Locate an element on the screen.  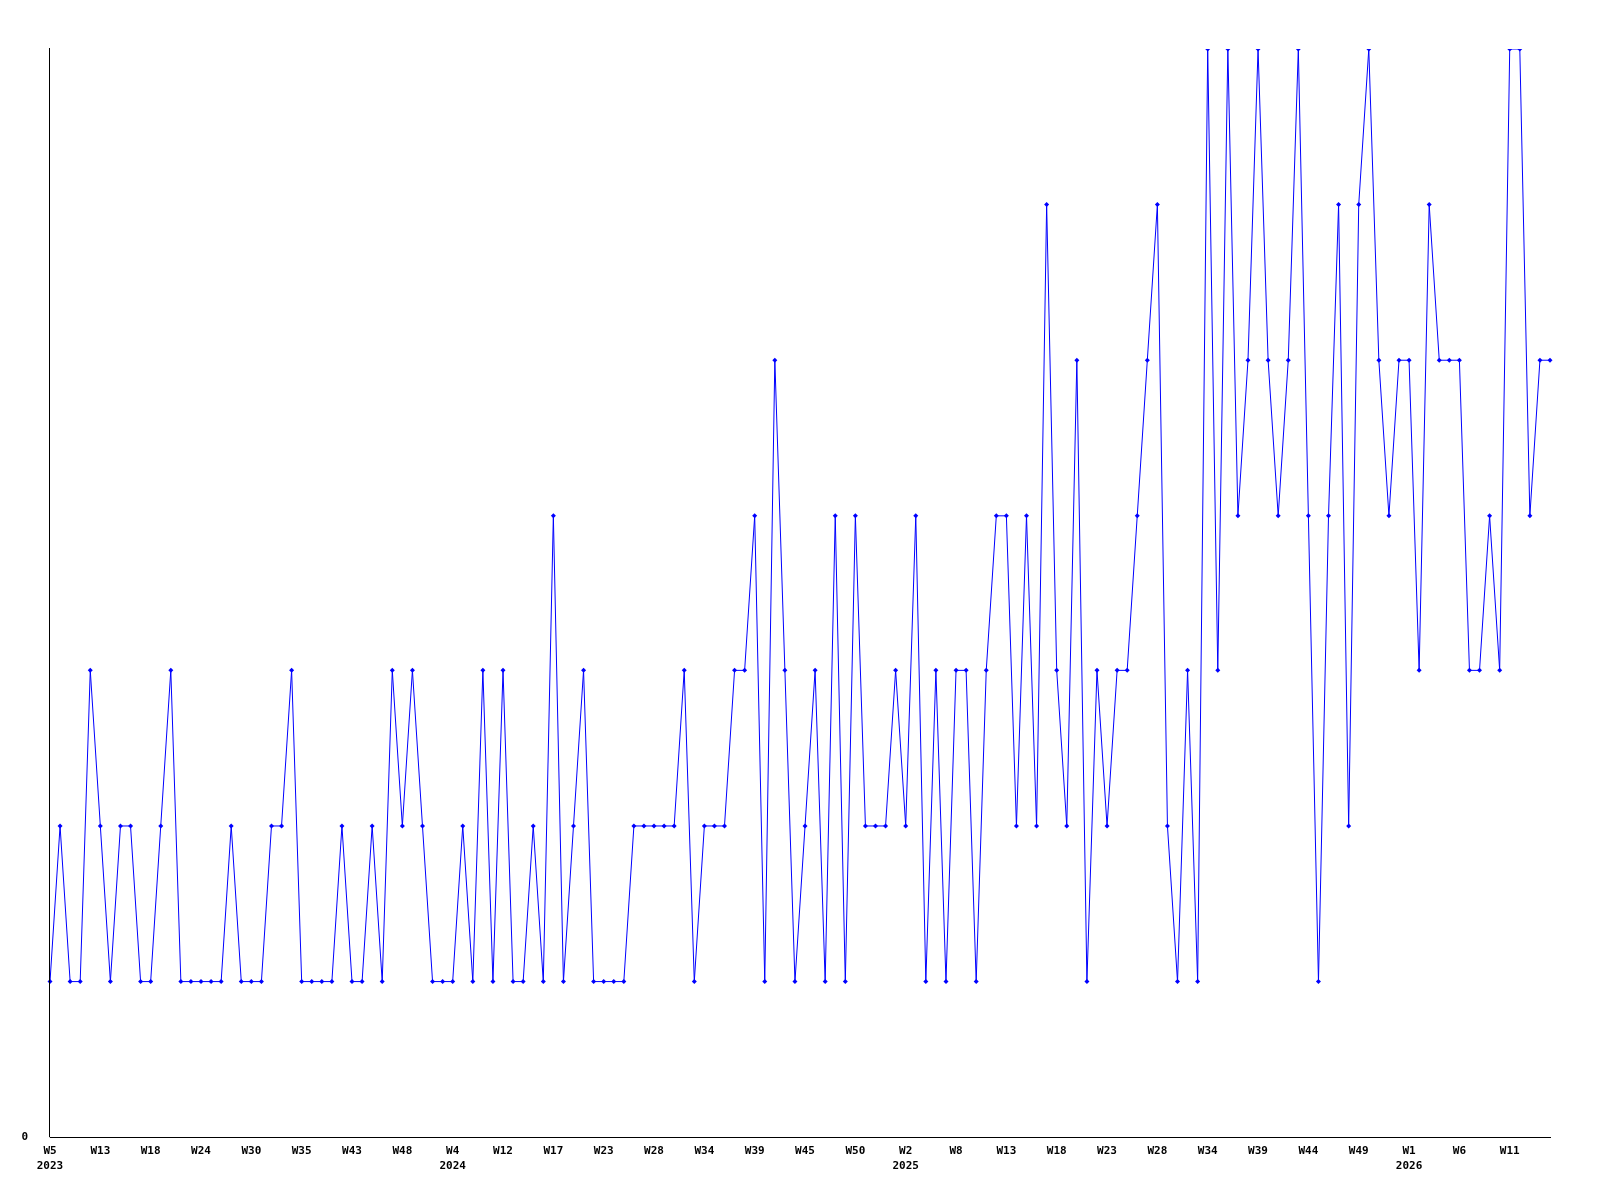
text: 0 is located at coordinates (24, 1137).